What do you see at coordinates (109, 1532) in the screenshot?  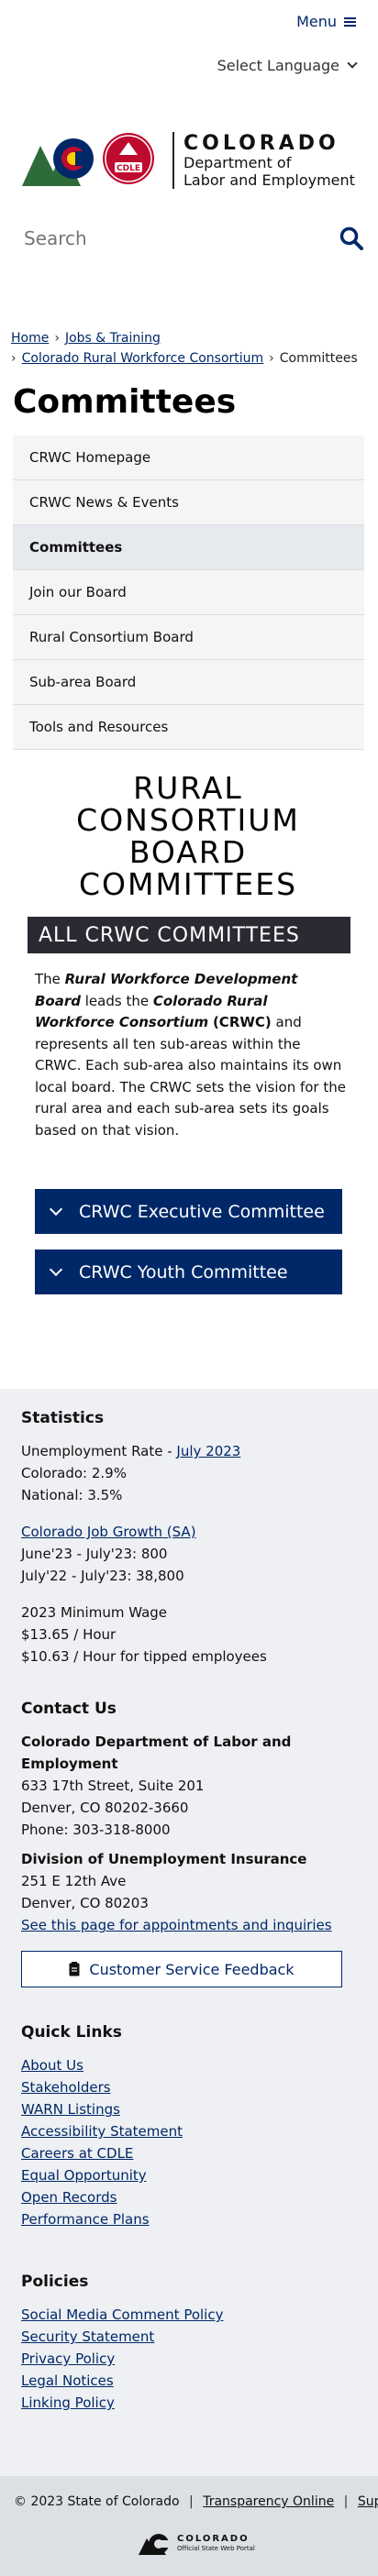 I see `job-growth-link: Colorado Job Growth (SA)` at bounding box center [109, 1532].